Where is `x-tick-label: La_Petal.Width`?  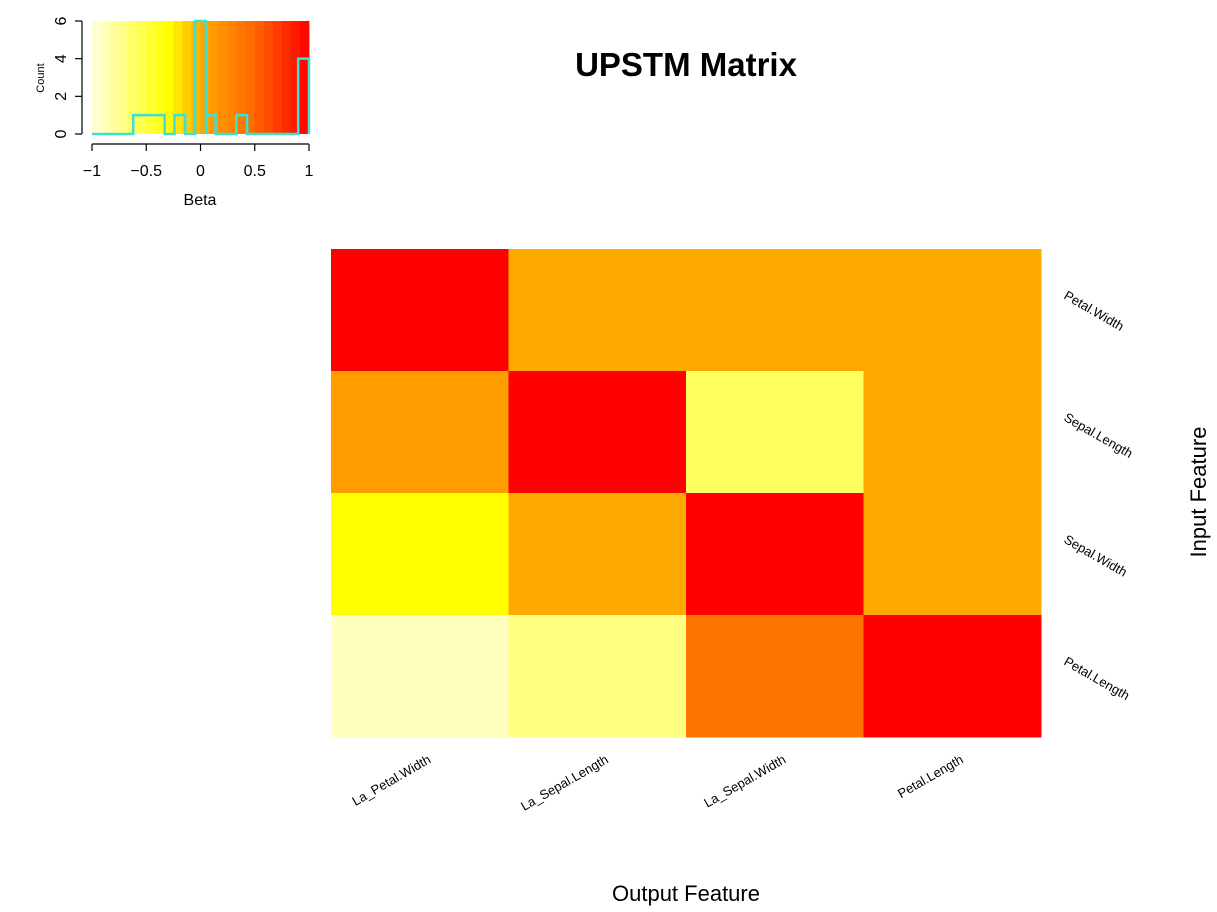 x-tick-label: La_Petal.Width is located at coordinates (391, 780).